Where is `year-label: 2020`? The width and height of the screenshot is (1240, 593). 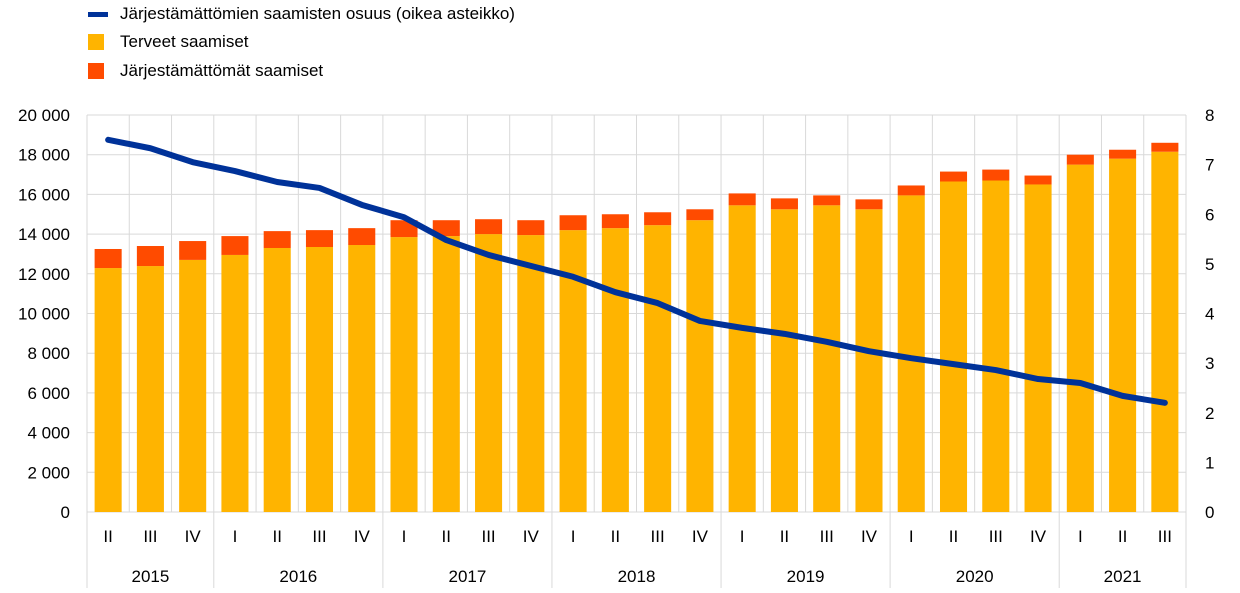 year-label: 2020 is located at coordinates (975, 576).